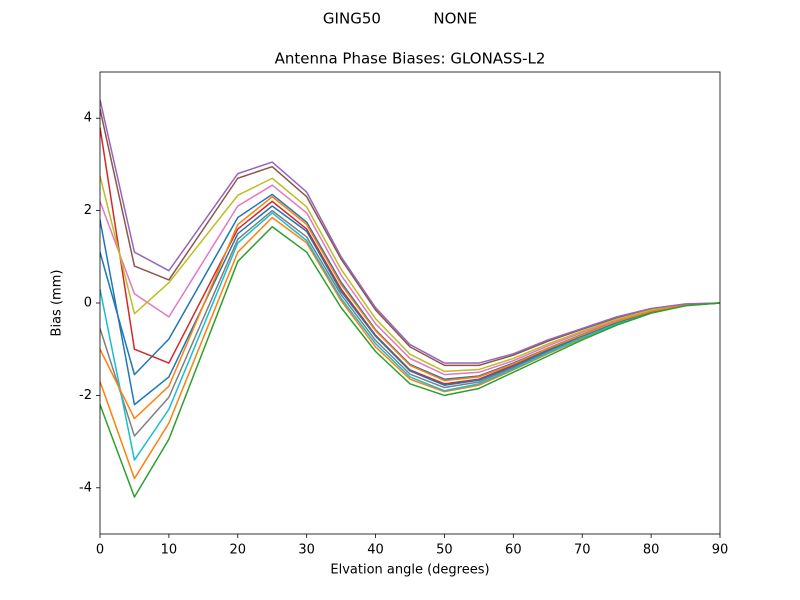  I want to click on x-tick-label: 40, so click(375, 550).